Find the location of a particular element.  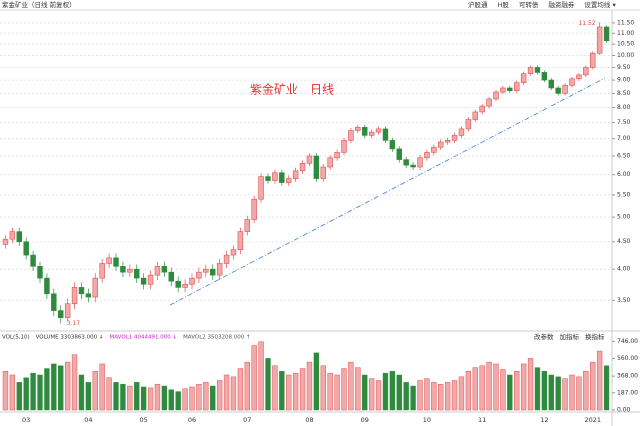

x-tick-label: 05 is located at coordinates (143, 420).